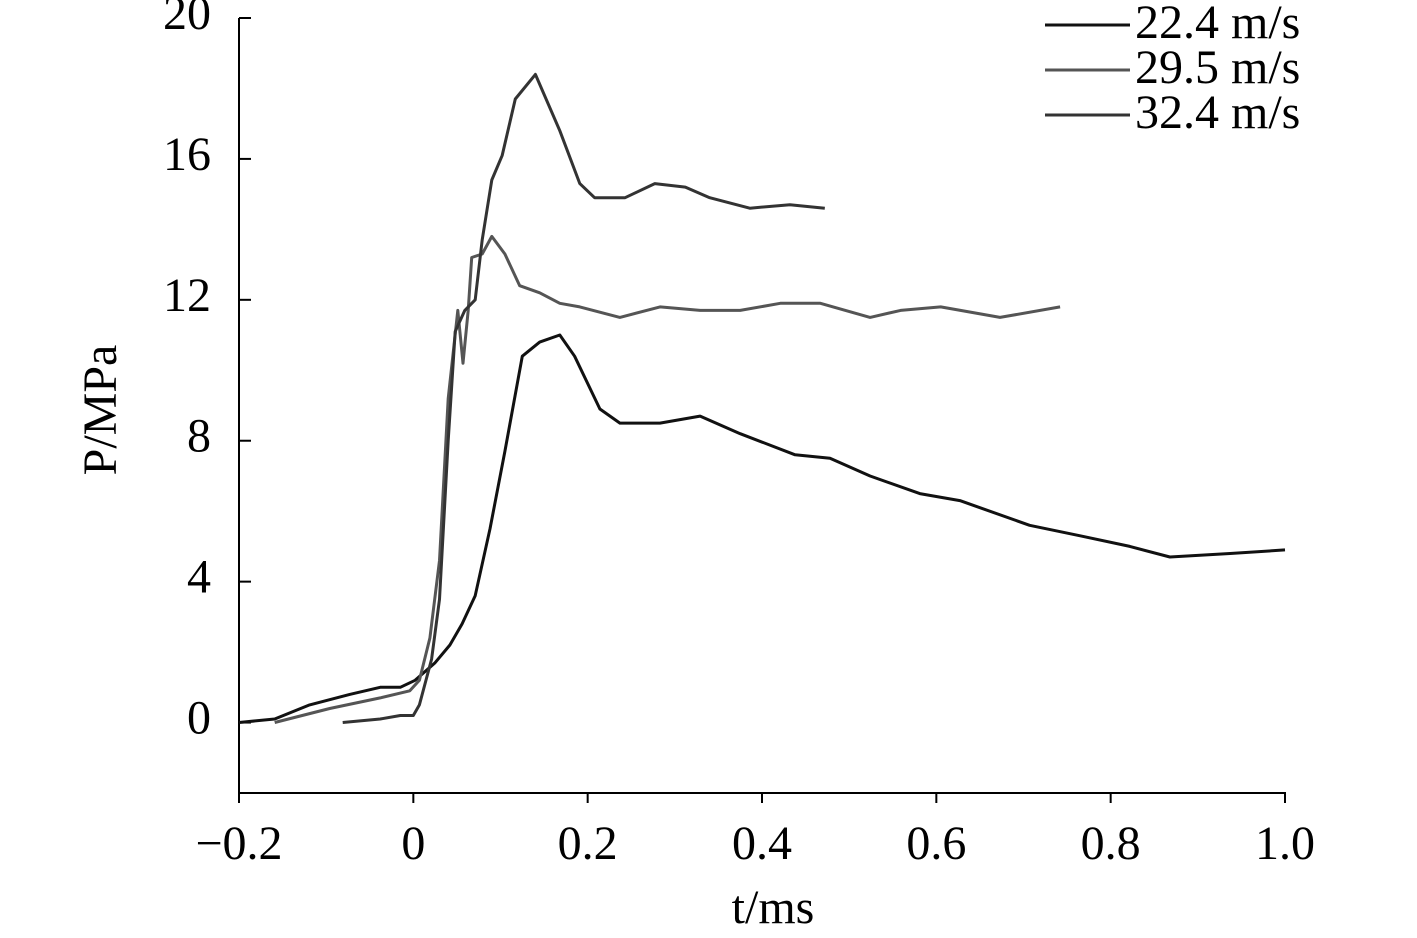 The height and width of the screenshot is (938, 1417). Describe the element at coordinates (238, 843) in the screenshot. I see `x-tick-label: −0.2` at that location.